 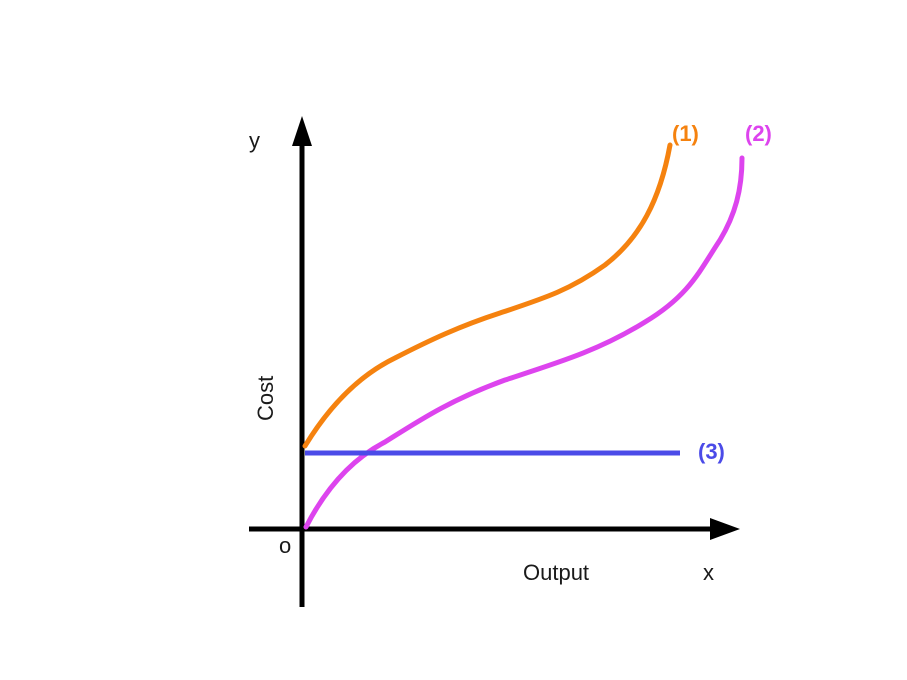 I want to click on x-axis-label: Output, so click(x=556, y=572).